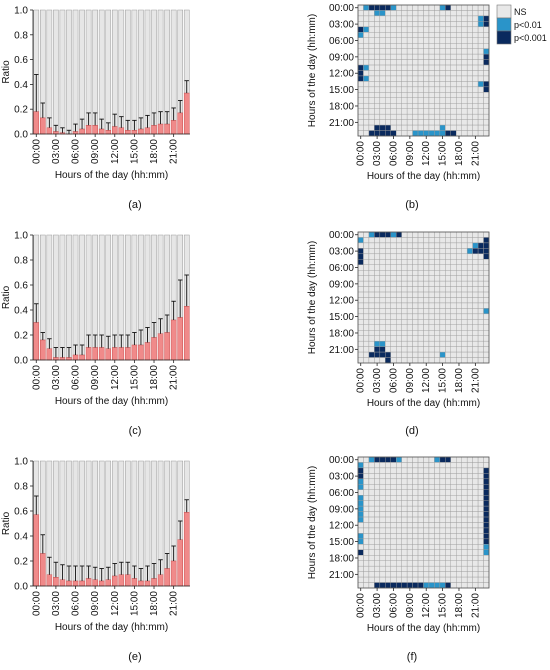  What do you see at coordinates (21, 587) in the screenshot?
I see `y-tick-label: 0.0` at bounding box center [21, 587].